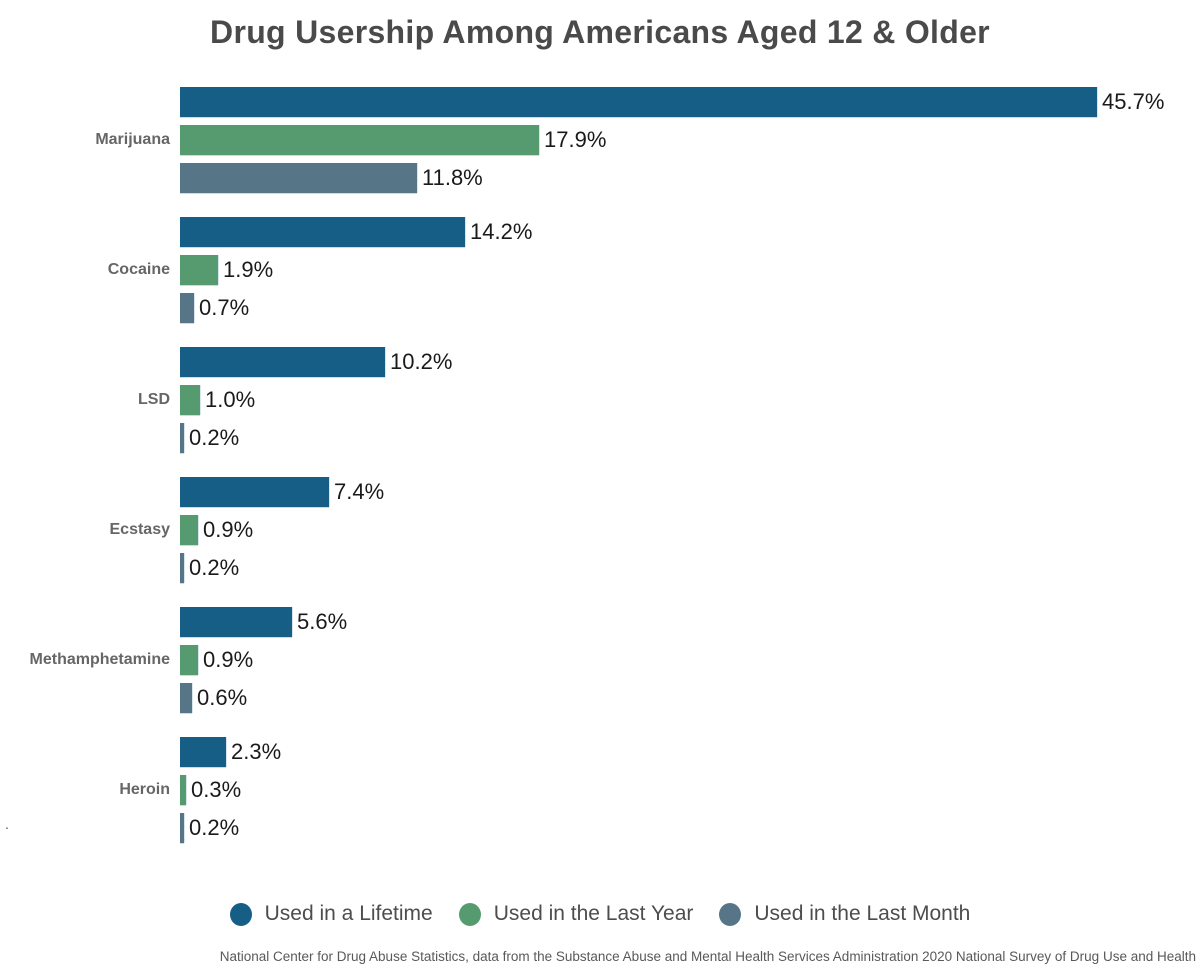 The image size is (1200, 974). Describe the element at coordinates (154, 399) in the screenshot. I see `category-label-lsd: LSD` at that location.